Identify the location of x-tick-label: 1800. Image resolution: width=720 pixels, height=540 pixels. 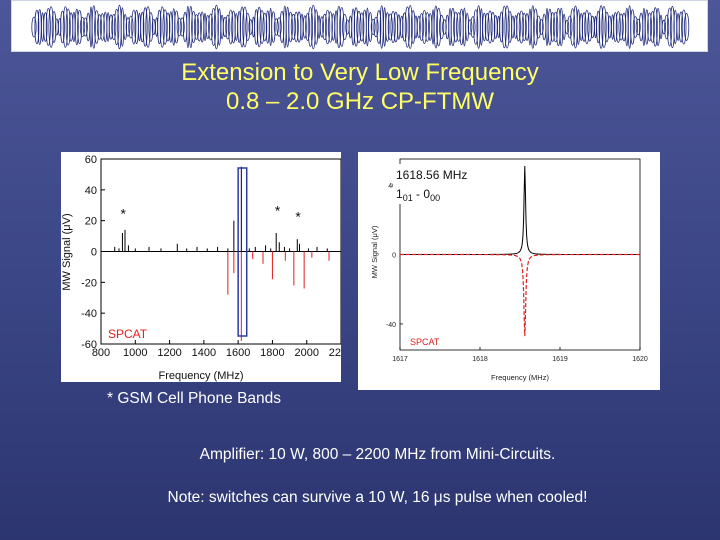
(272, 353).